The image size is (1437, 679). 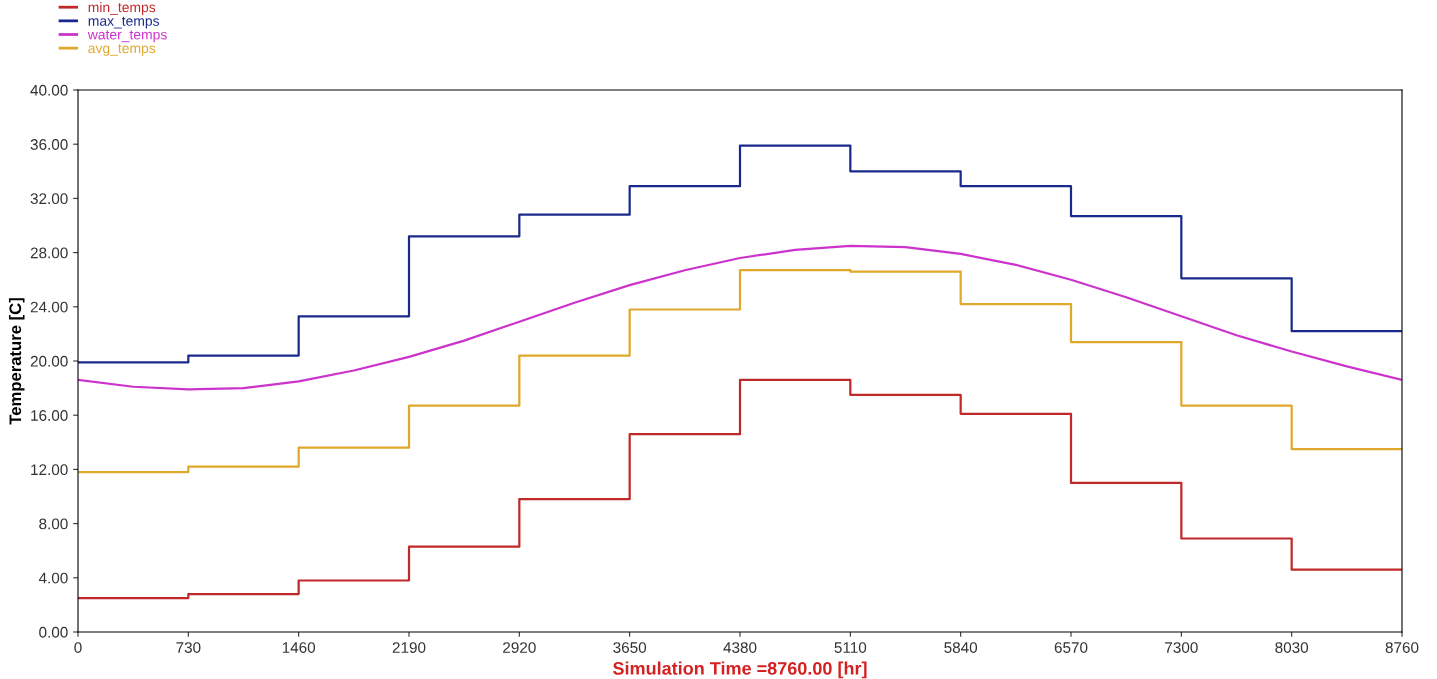 I want to click on x-tick-label: 0, so click(x=78, y=647).